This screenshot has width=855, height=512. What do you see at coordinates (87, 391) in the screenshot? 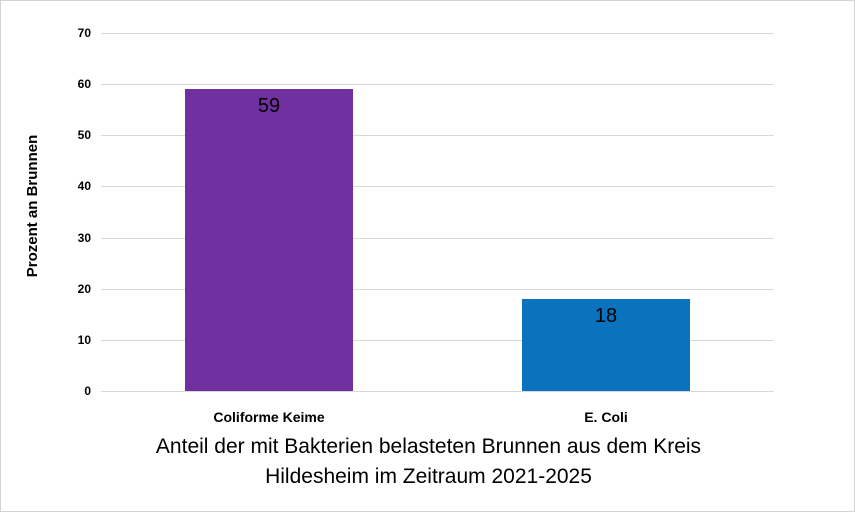
I see `y-tick-label: 0` at bounding box center [87, 391].